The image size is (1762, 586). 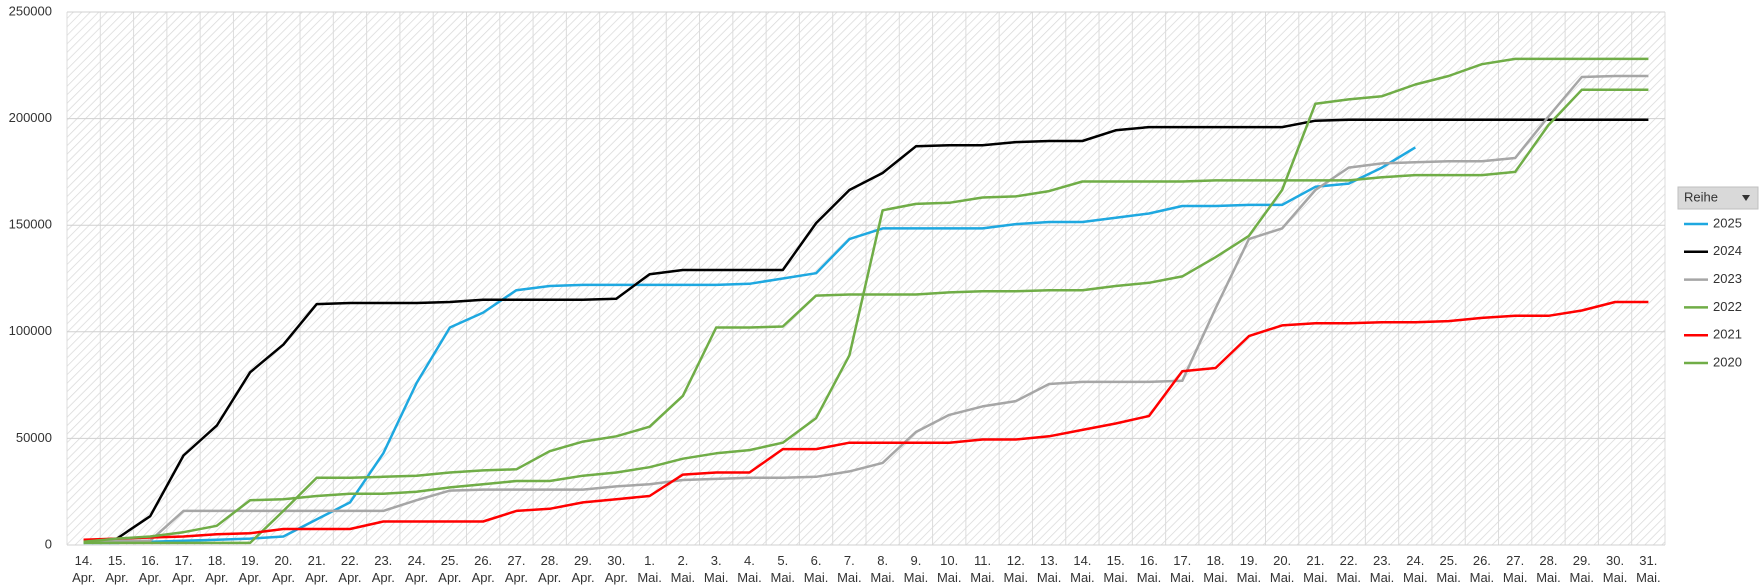 What do you see at coordinates (30, 117) in the screenshot?
I see `y-tick-label: 200000` at bounding box center [30, 117].